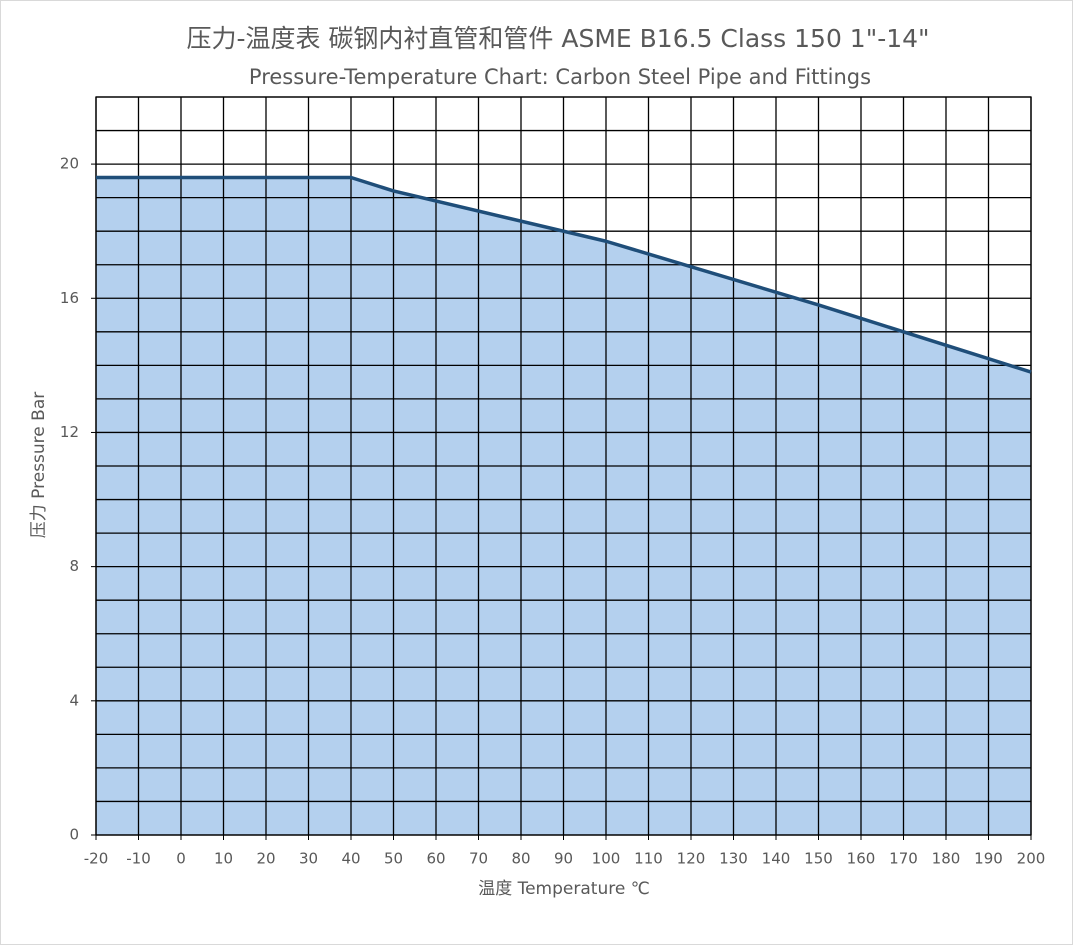 Image resolution: width=1073 pixels, height=945 pixels. What do you see at coordinates (265, 859) in the screenshot?
I see `x-tick-label: 20` at bounding box center [265, 859].